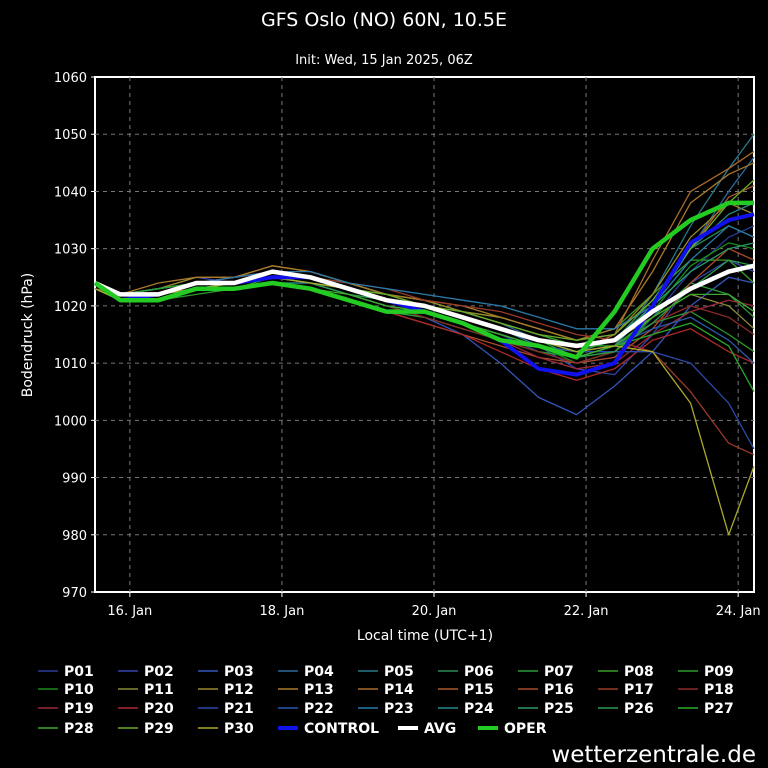  What do you see at coordinates (159, 729) in the screenshot?
I see `legend-label-p29: P29` at bounding box center [159, 729].